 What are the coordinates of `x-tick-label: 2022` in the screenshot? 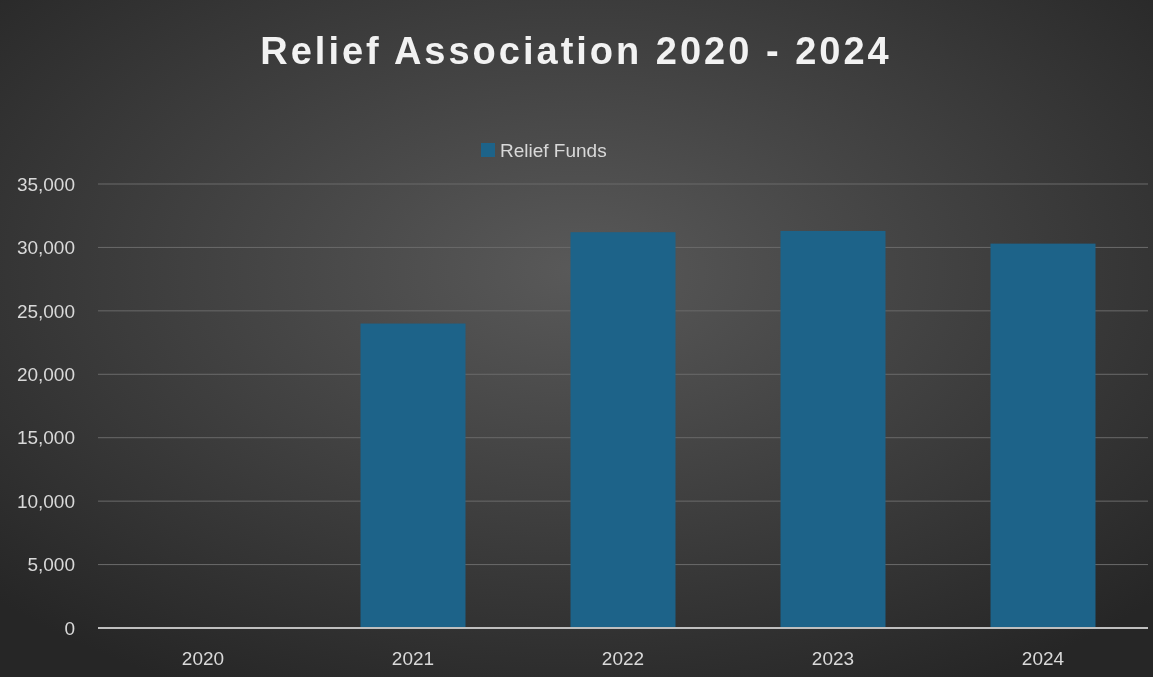 It's located at (623, 658).